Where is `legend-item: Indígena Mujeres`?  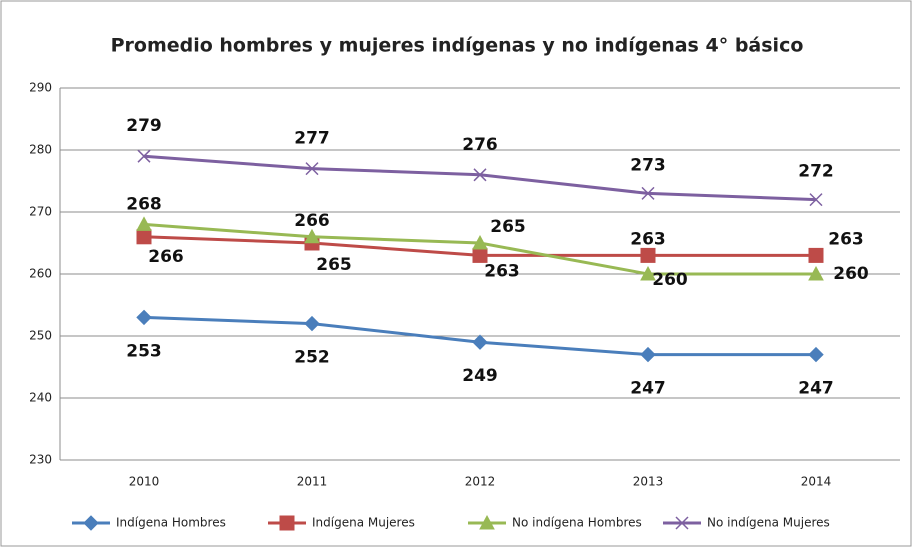 legend-item: Indígena Mujeres is located at coordinates (341, 523).